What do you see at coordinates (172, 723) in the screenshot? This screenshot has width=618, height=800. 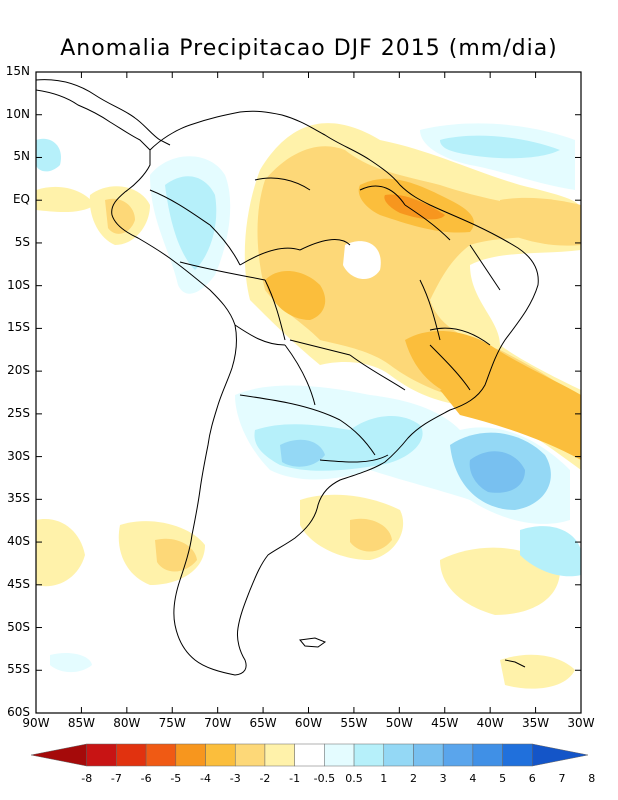 I see `longitude-label: 75W` at bounding box center [172, 723].